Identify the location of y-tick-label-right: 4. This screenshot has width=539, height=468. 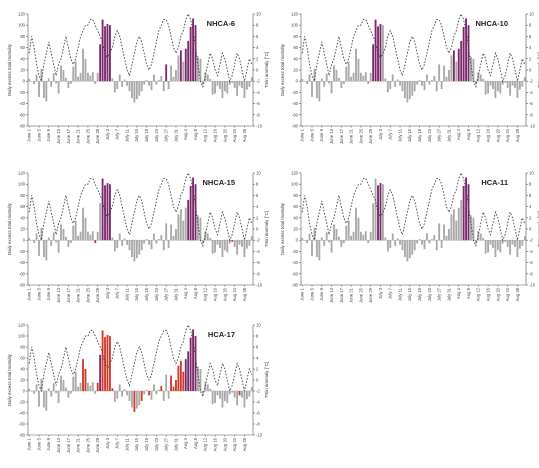
(530, 206).